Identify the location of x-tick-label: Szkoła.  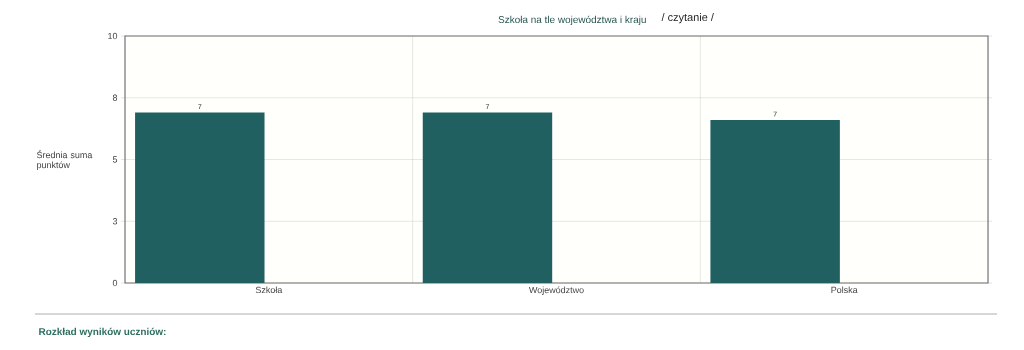
(269, 290).